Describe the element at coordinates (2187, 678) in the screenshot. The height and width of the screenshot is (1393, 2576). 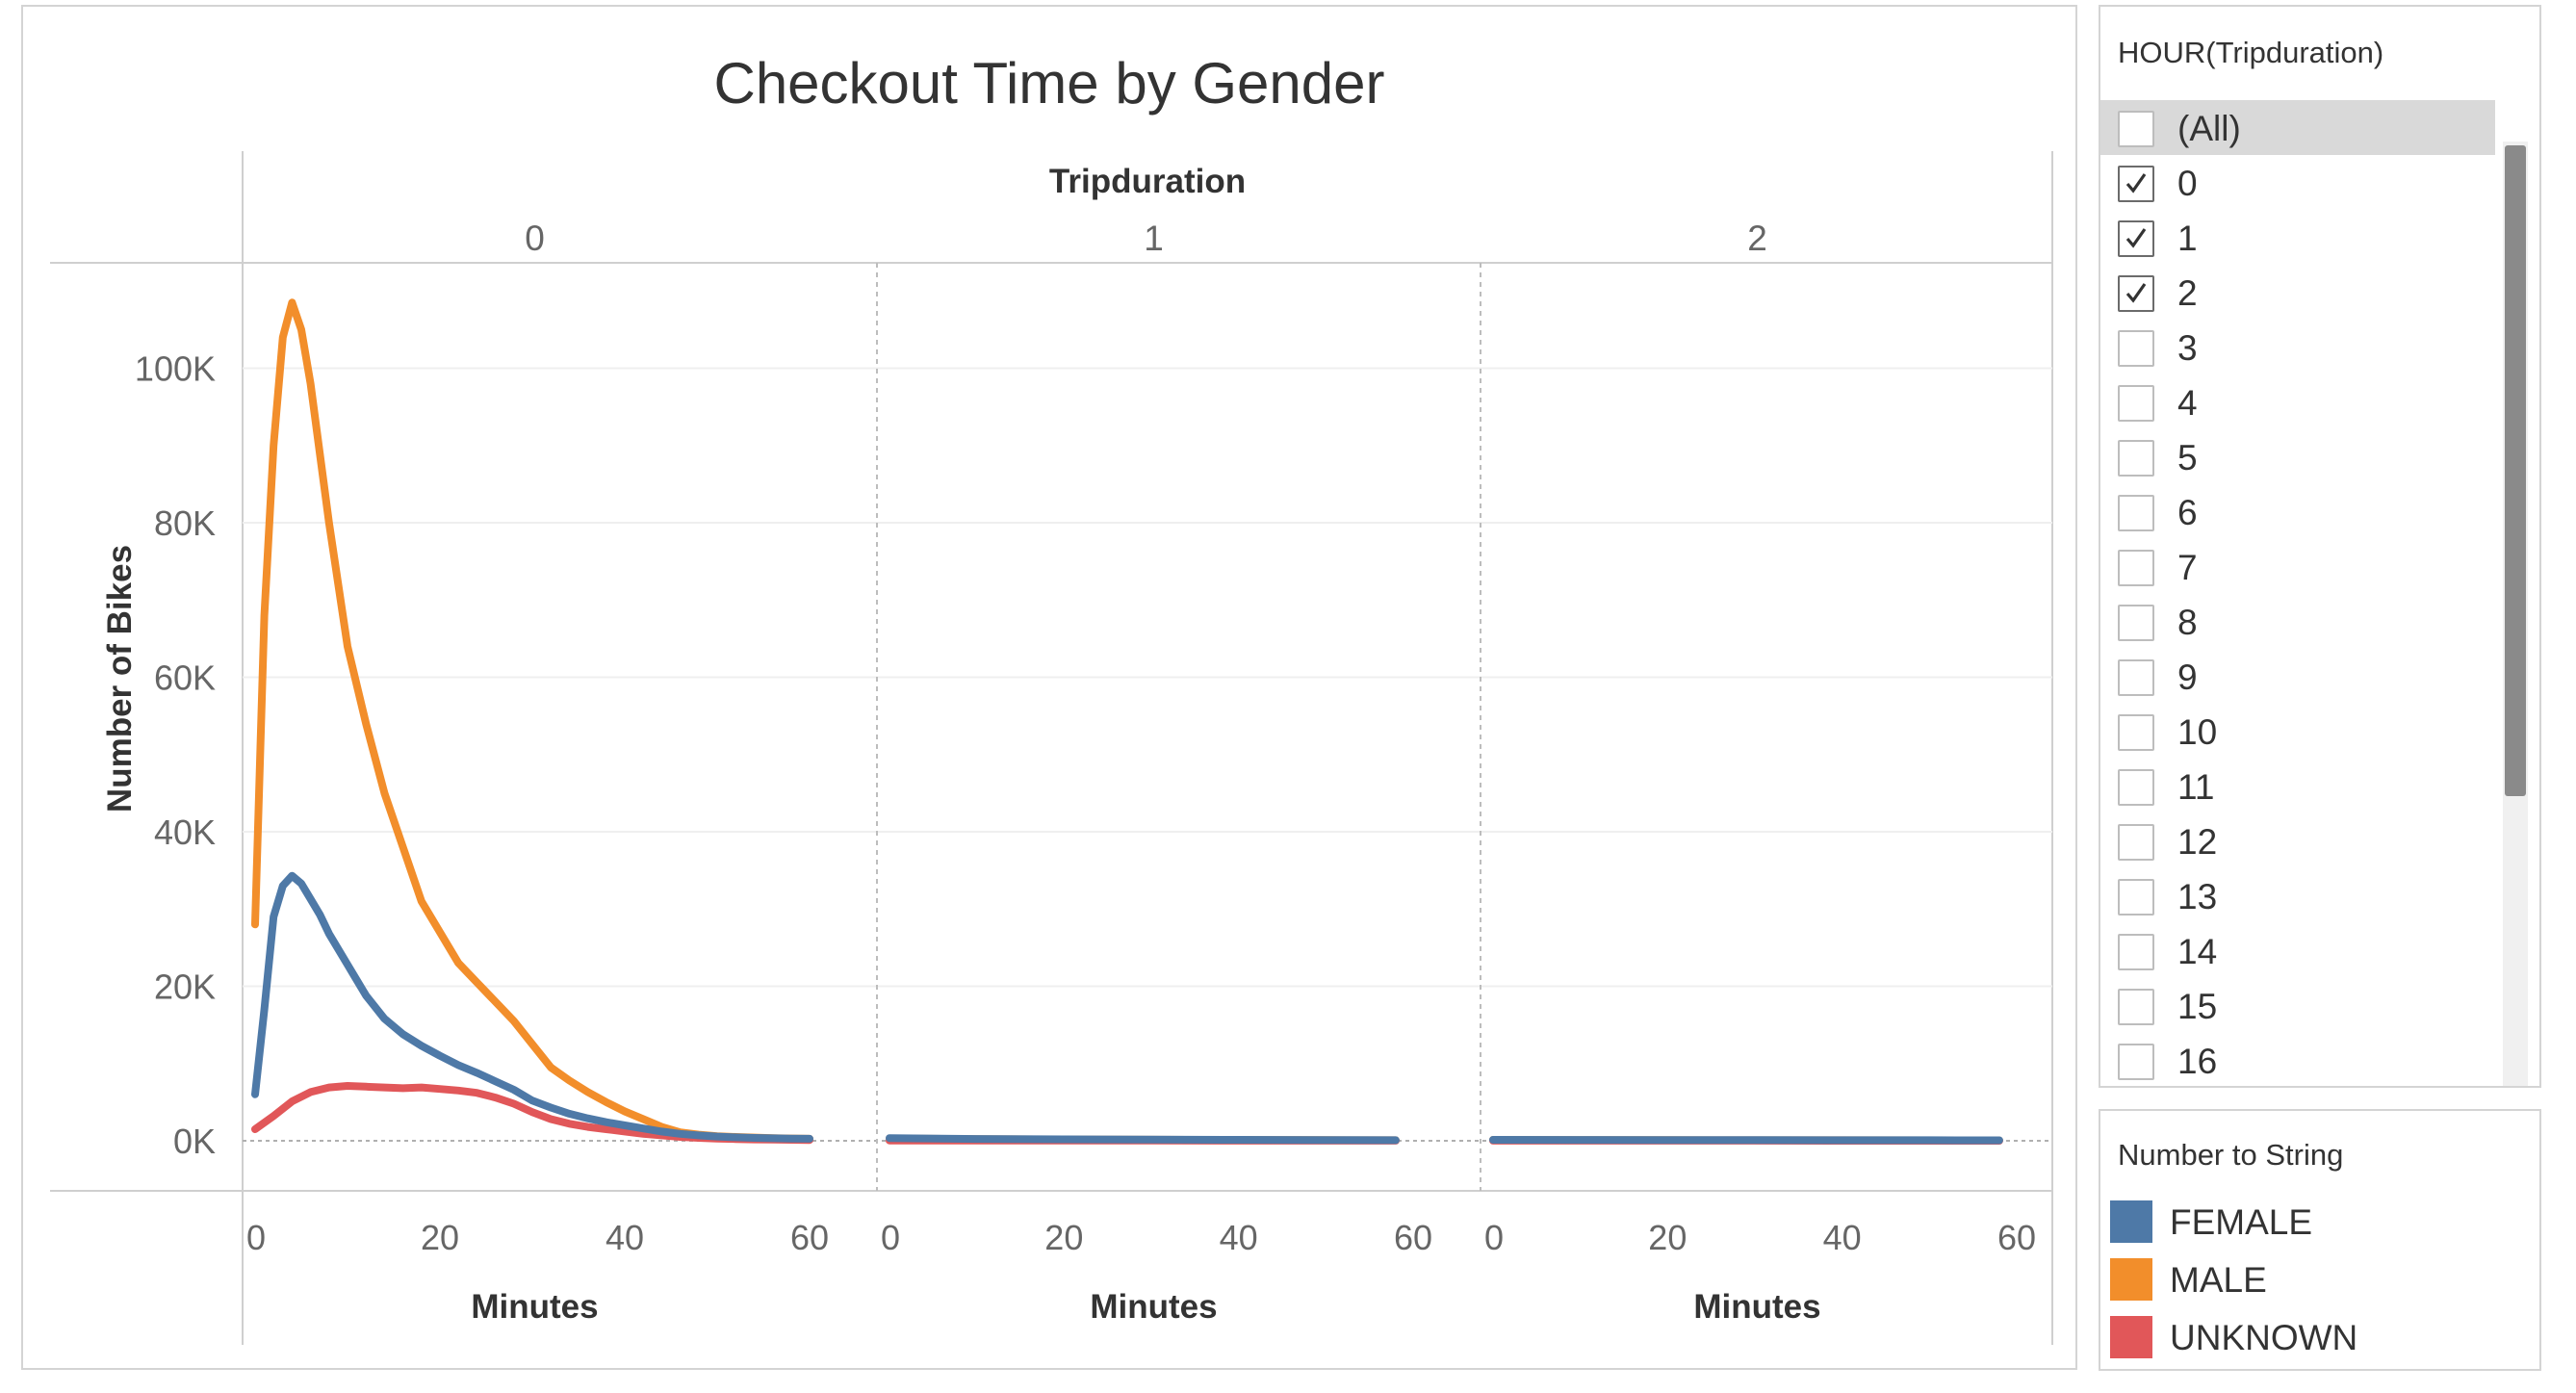
I see `filter-item-label: 9` at that location.